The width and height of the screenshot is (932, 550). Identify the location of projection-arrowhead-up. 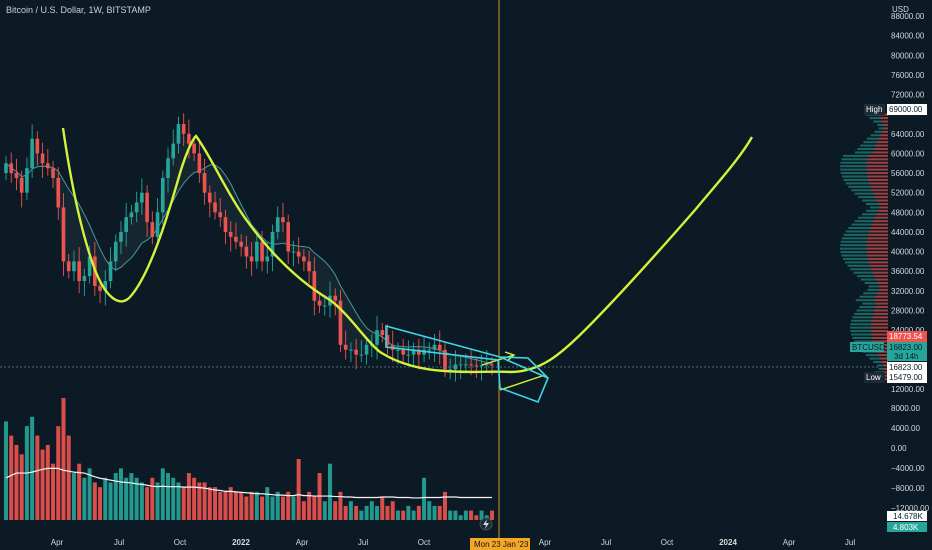
(510, 356).